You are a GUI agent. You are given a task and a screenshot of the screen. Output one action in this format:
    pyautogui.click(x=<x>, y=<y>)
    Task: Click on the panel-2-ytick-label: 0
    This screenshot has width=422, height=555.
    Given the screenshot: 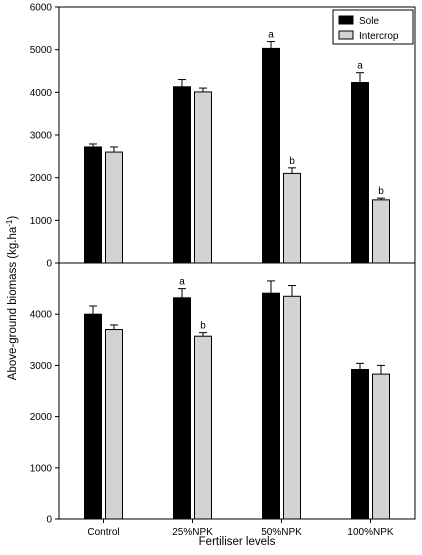 What is the action you would take?
    pyautogui.click(x=49, y=520)
    